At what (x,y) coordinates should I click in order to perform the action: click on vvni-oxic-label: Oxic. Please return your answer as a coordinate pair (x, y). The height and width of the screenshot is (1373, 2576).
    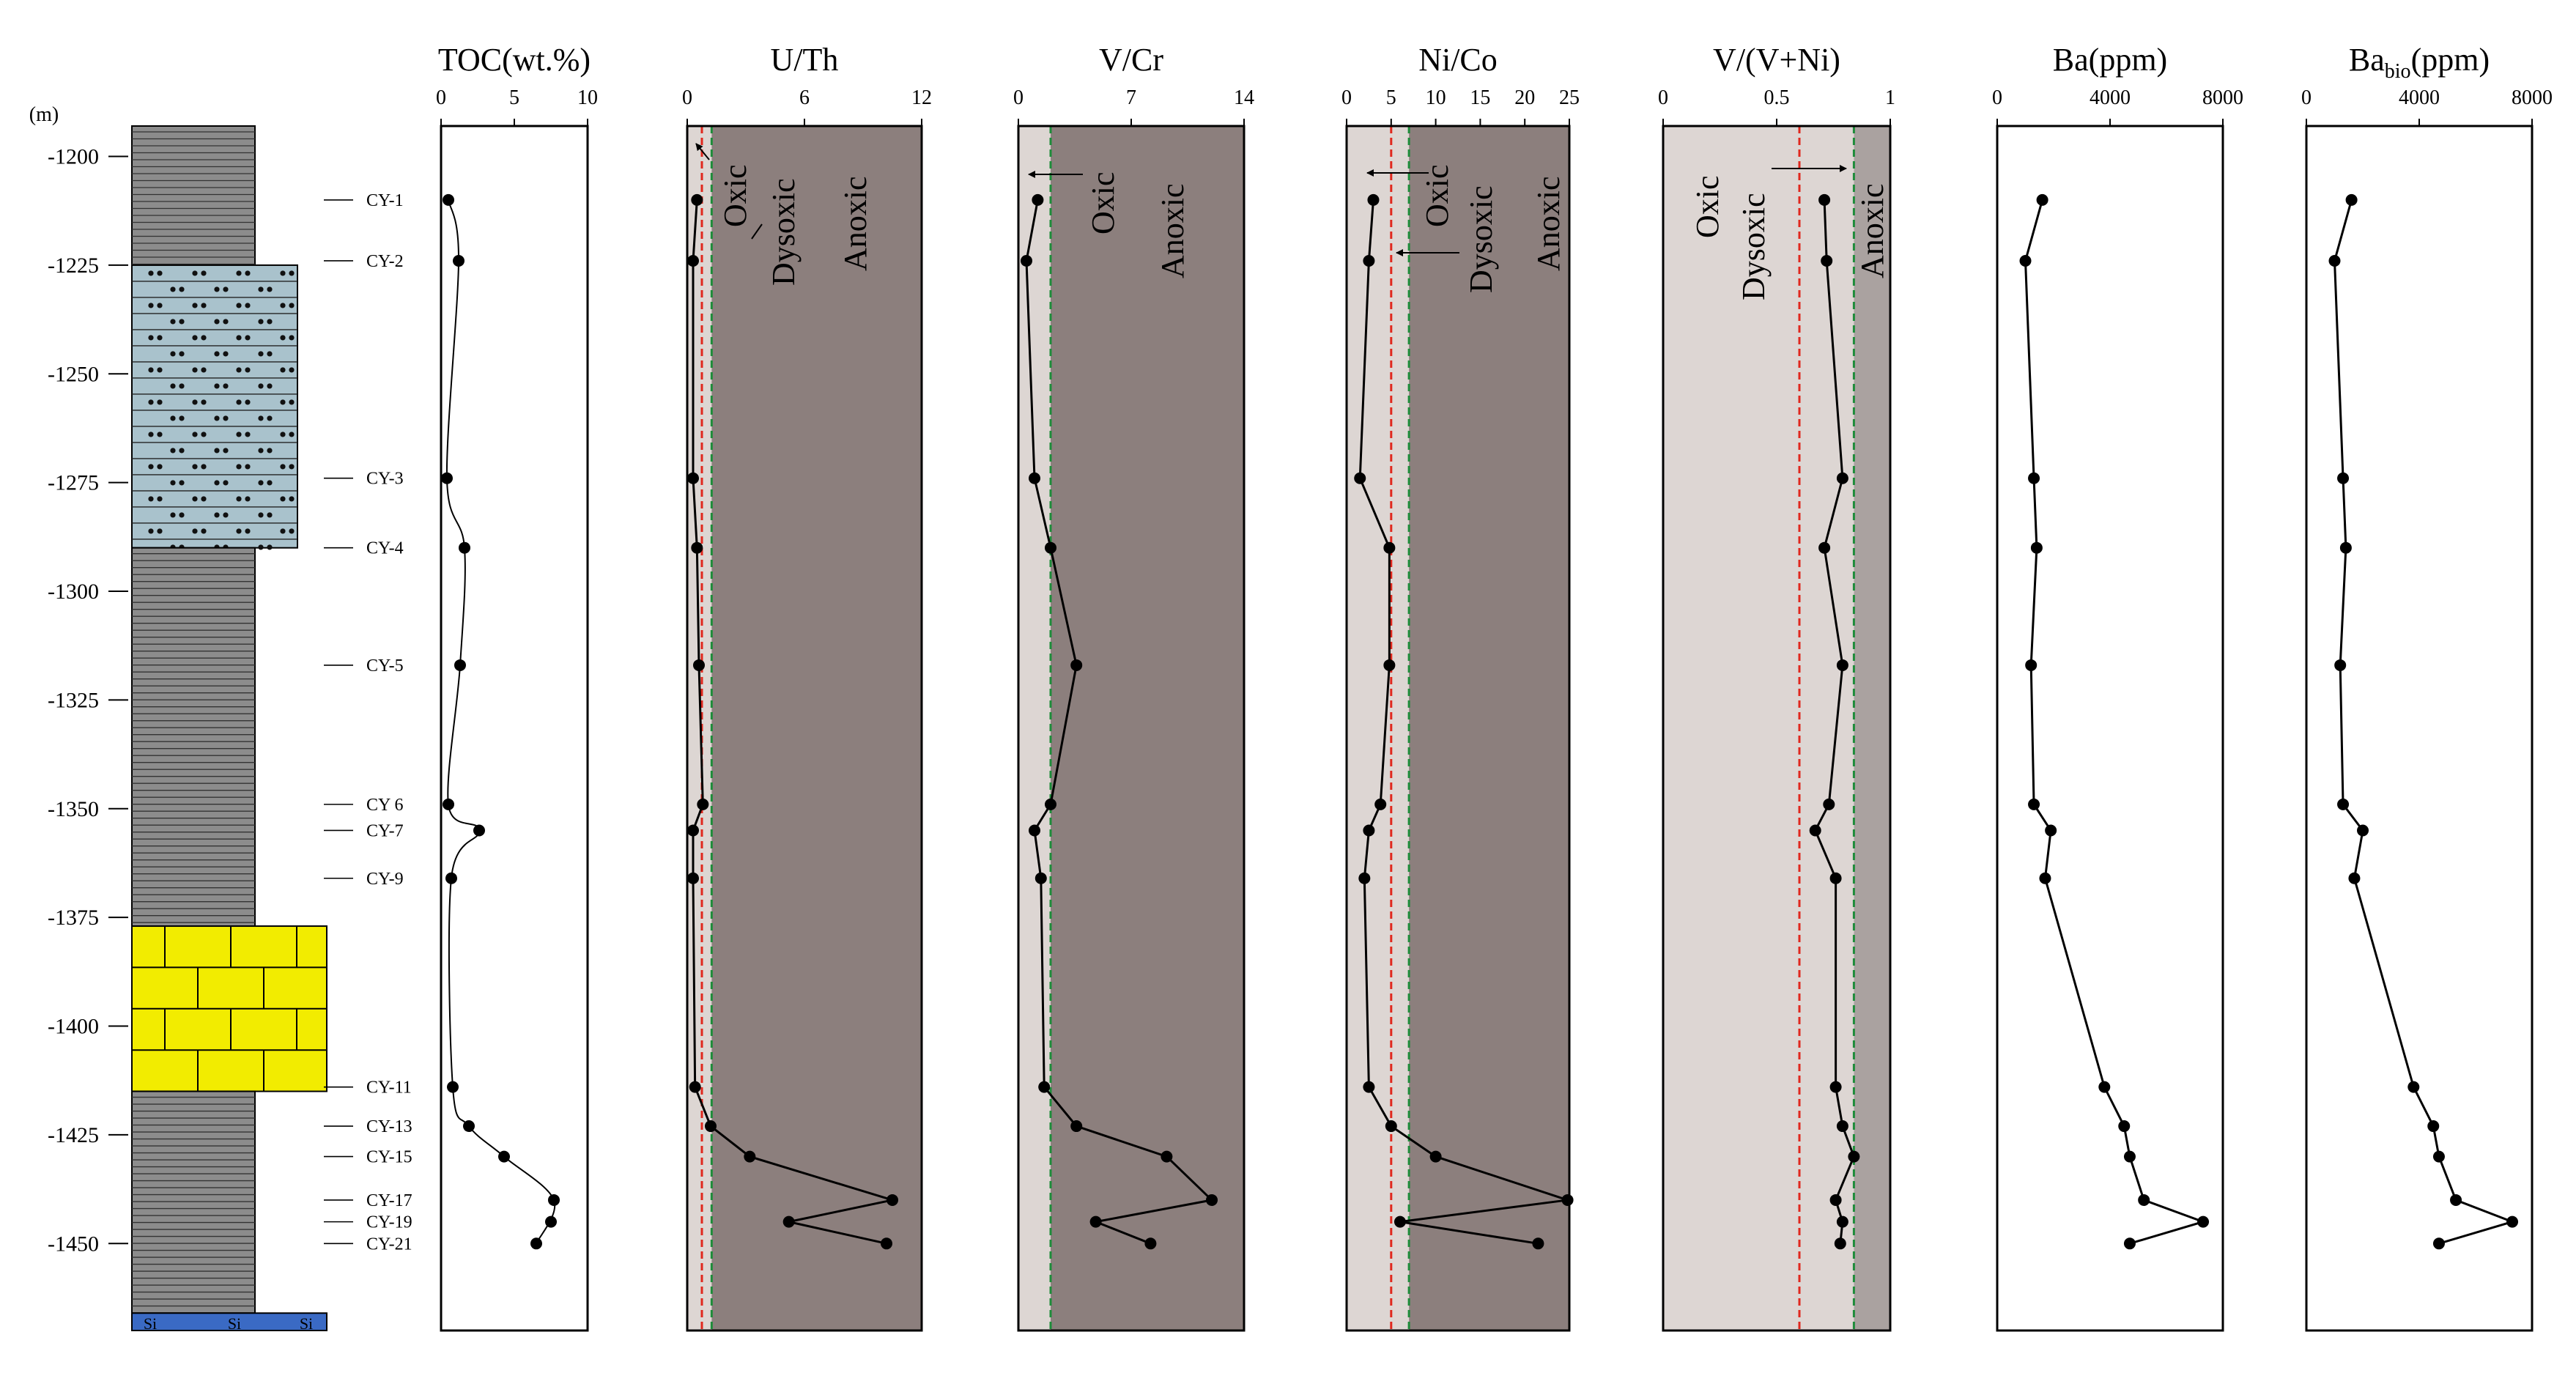
    Looking at the image, I should click on (1707, 207).